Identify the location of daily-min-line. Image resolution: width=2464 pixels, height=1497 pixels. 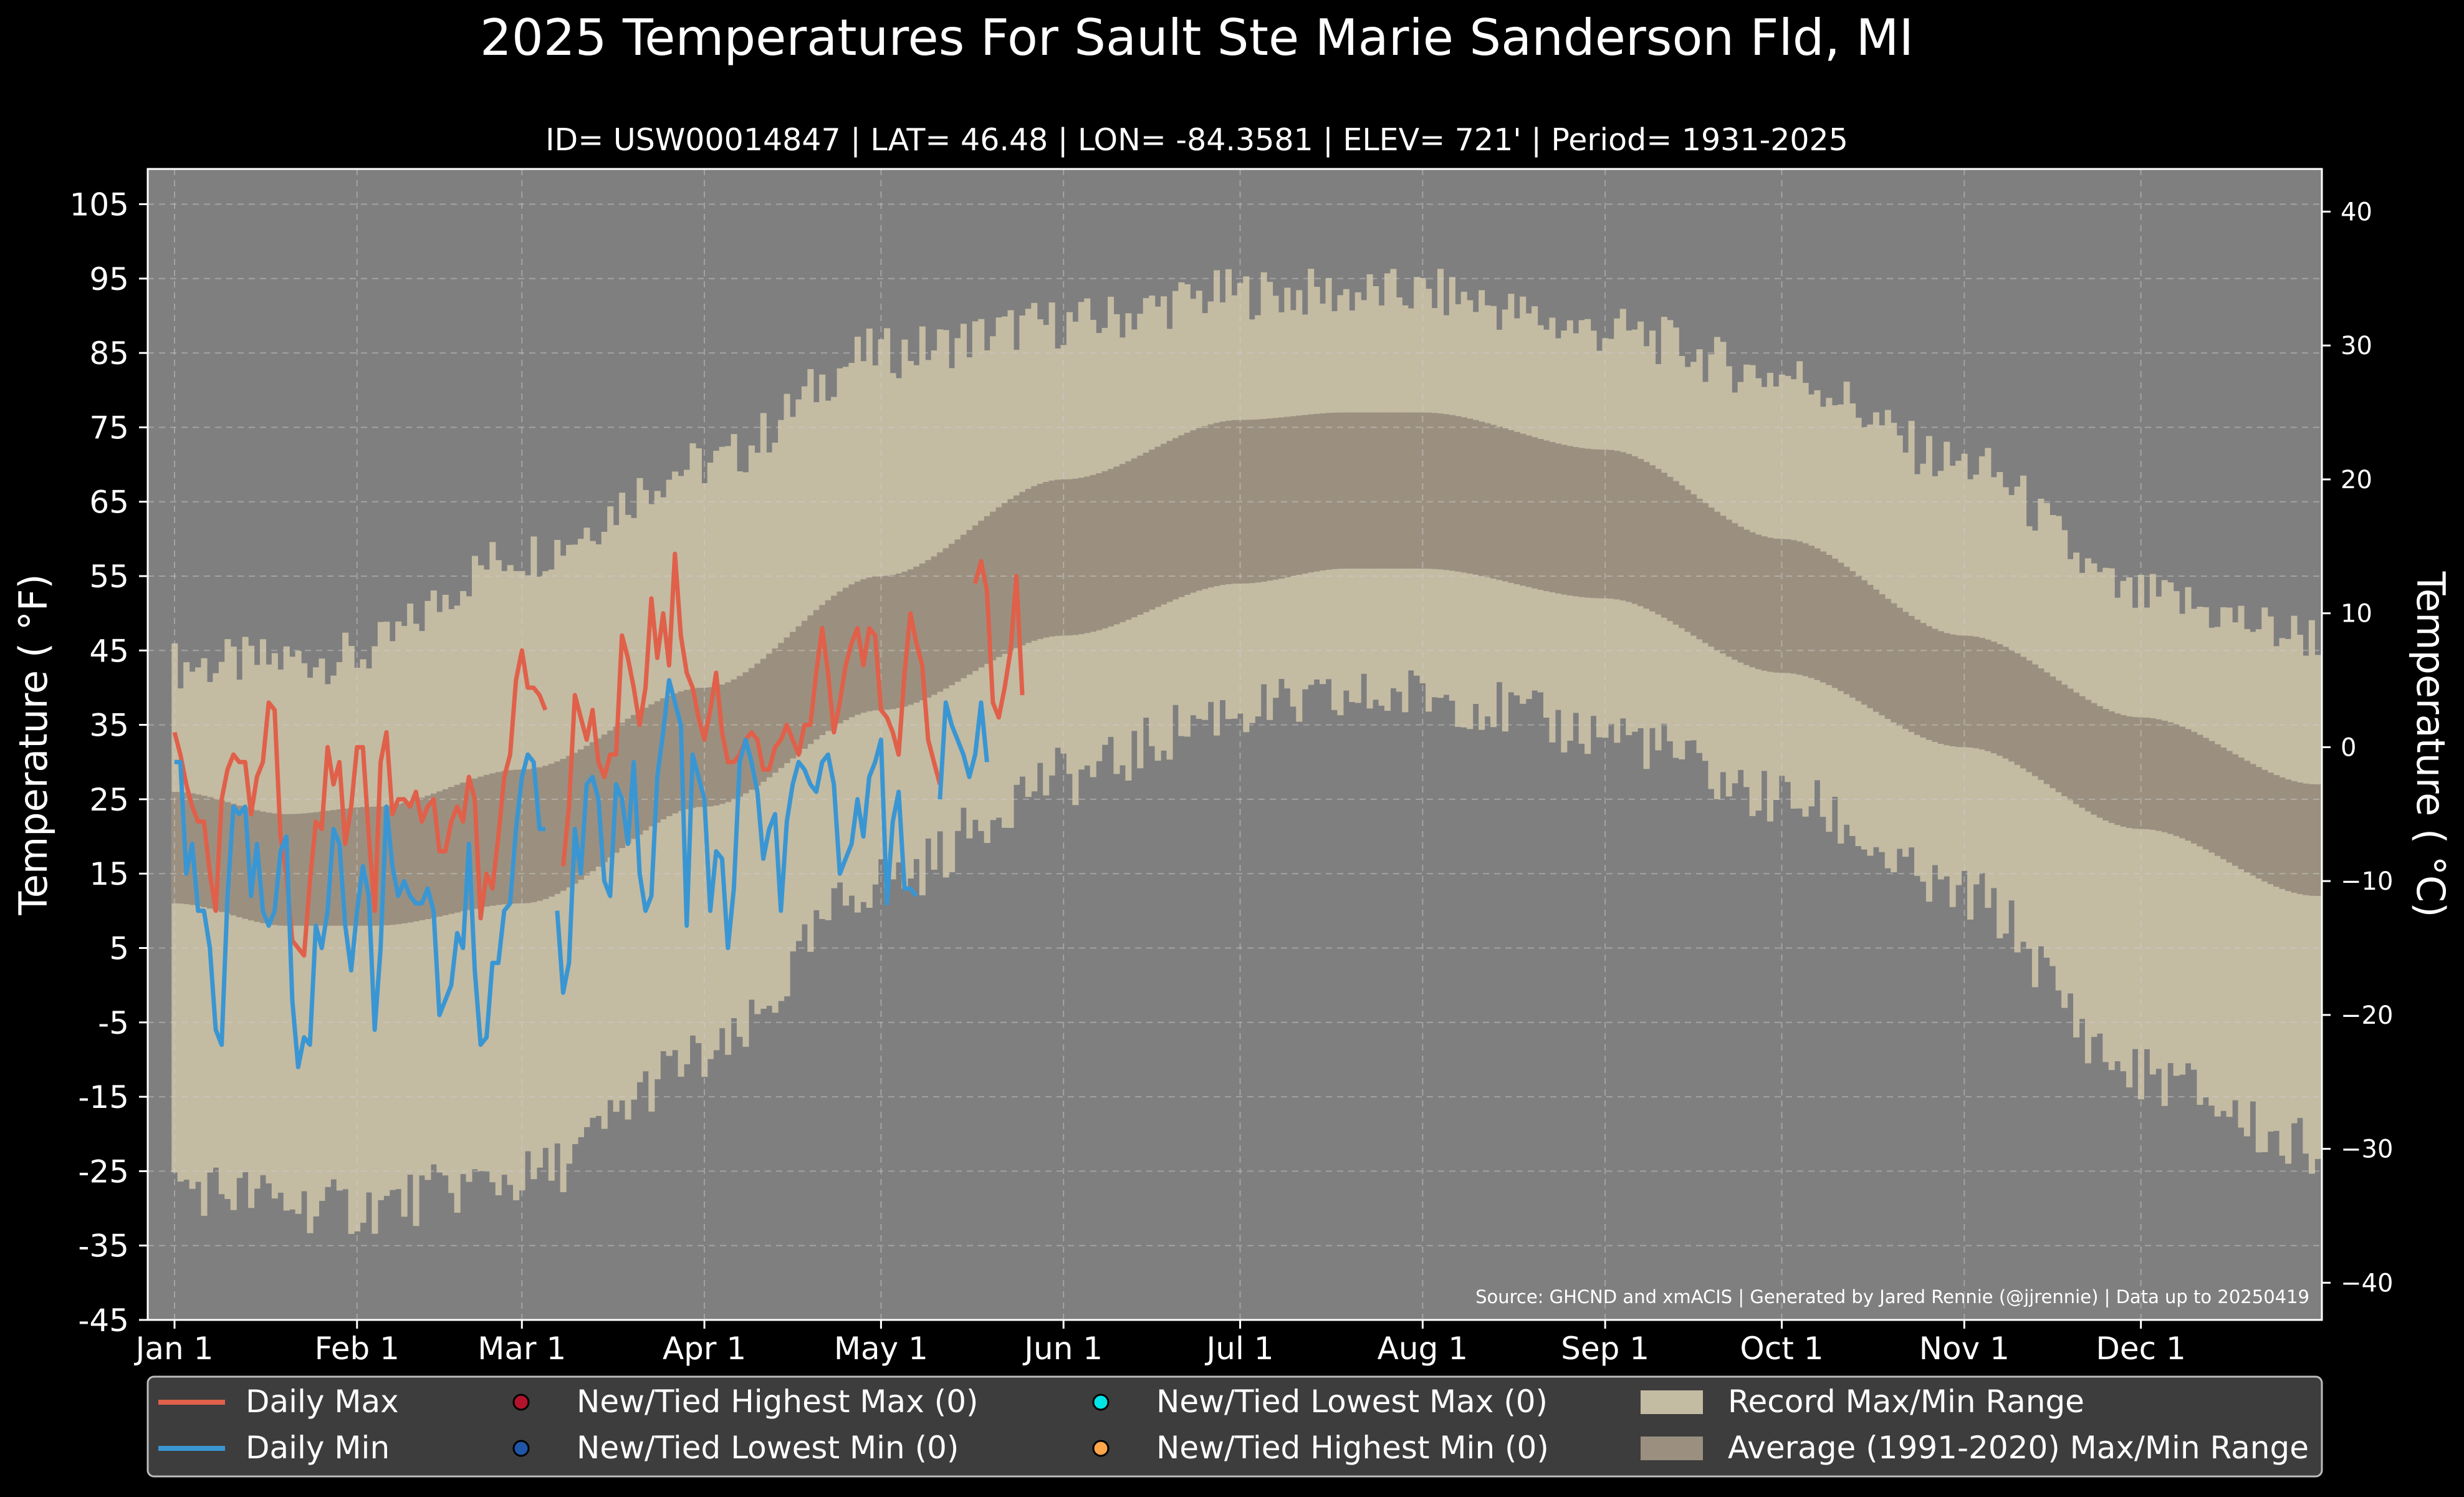
(360, 910).